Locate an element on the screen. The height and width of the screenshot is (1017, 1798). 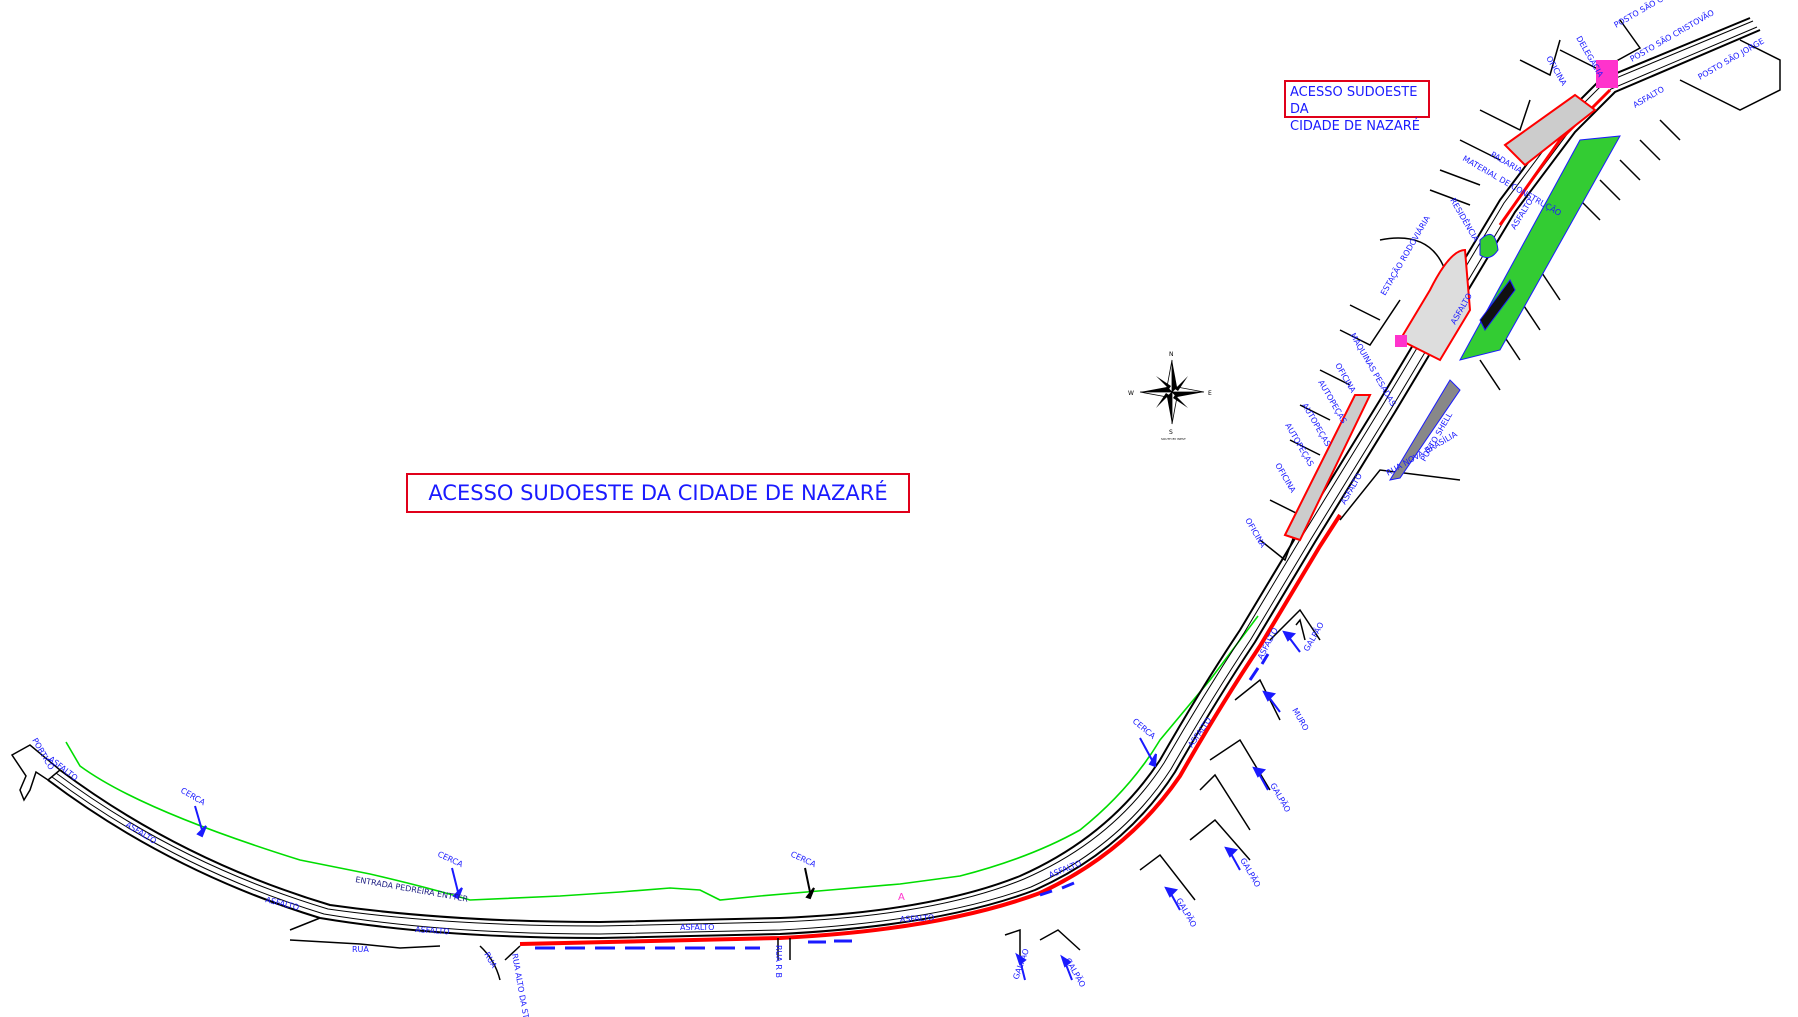
corner-title-line-1: ACESSO SUDOESTE DA is located at coordinates (1354, 101).